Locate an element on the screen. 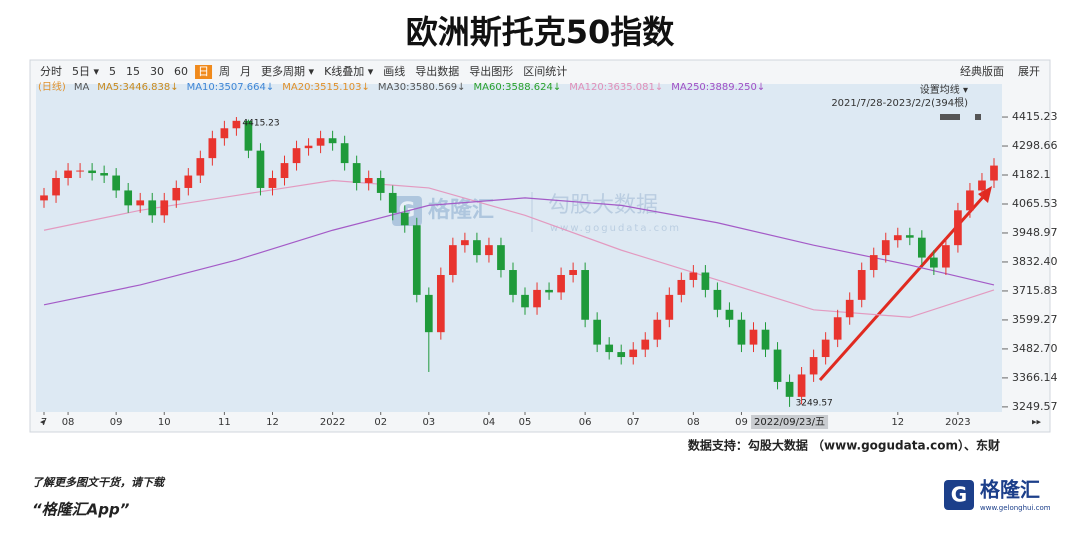 This screenshot has width=1080, height=533. ma-legend: (日线) is located at coordinates (52, 86).